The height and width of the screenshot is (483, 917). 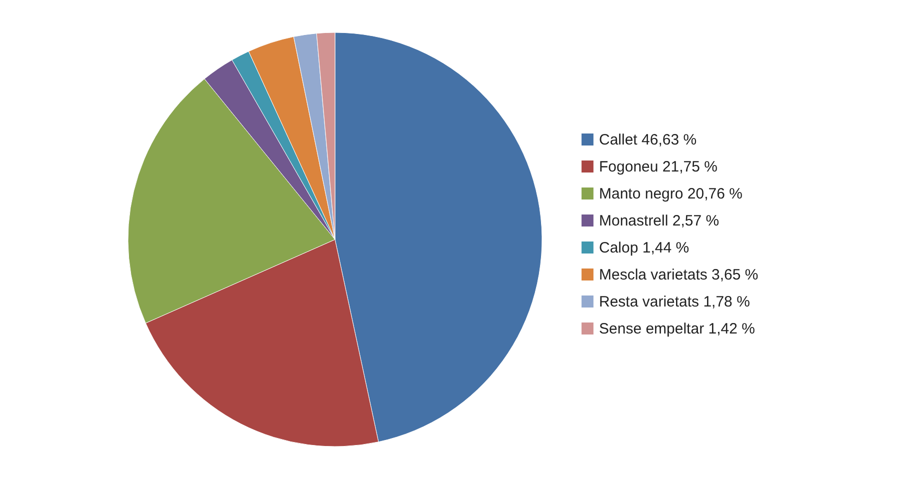 What do you see at coordinates (677, 329) in the screenshot?
I see `legend-label: Sense empeltar 1,42 %` at bounding box center [677, 329].